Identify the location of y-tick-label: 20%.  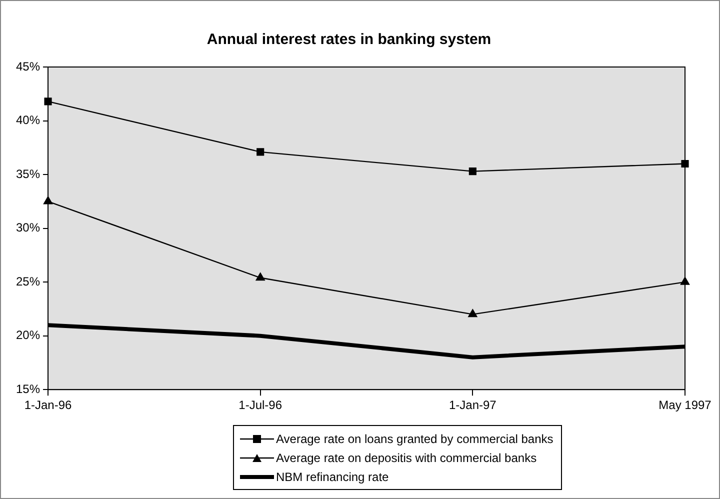
(28, 335).